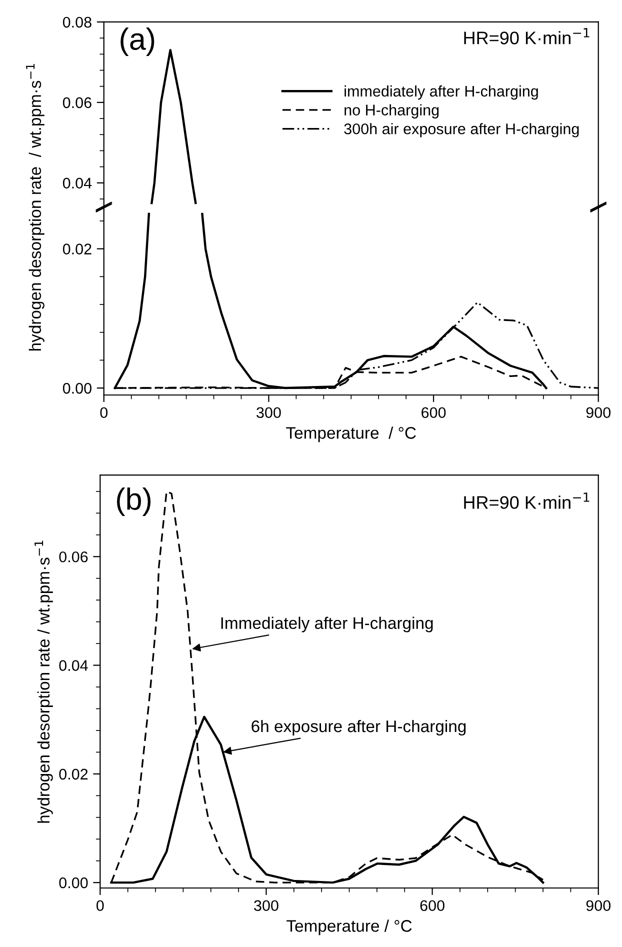  What do you see at coordinates (391, 111) in the screenshot?
I see `legend-label: no H-charging` at bounding box center [391, 111].